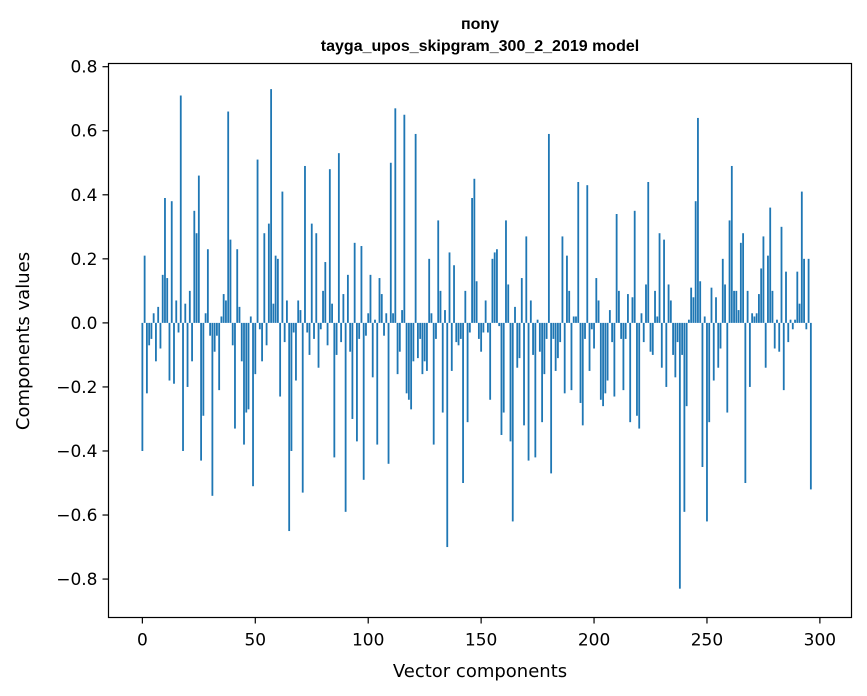 Image resolution: width=867 pixels, height=696 pixels. What do you see at coordinates (82, 324) in the screenshot?
I see `y-axis-ticks: −0.8 −0.6 −0.4 −0.2 0.0 0.2 0.4 0.6 0.8` at bounding box center [82, 324].